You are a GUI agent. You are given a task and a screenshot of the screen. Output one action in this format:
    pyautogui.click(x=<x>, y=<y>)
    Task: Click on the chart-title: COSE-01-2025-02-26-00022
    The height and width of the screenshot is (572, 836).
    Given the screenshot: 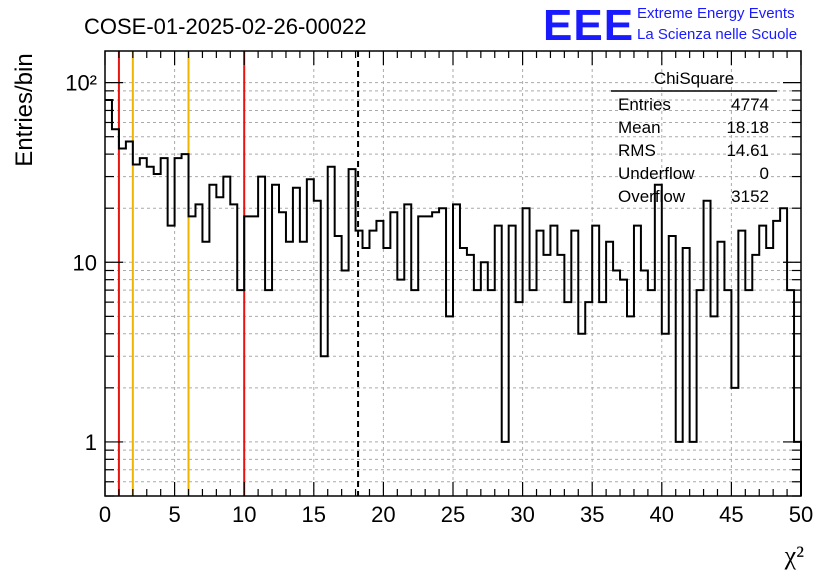 What is the action you would take?
    pyautogui.click(x=225, y=26)
    